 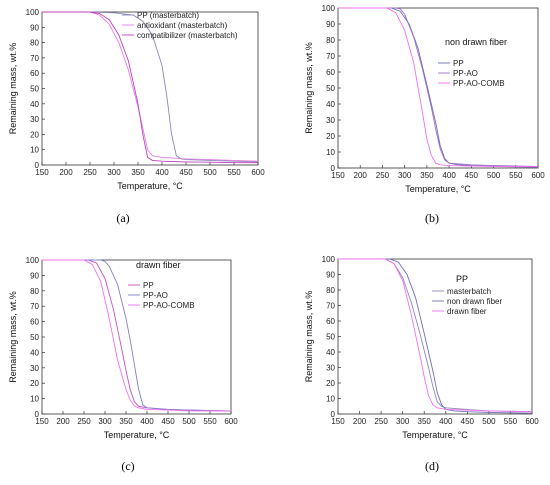 What do you see at coordinates (462, 279) in the screenshot?
I see `legend-title: PP` at bounding box center [462, 279].